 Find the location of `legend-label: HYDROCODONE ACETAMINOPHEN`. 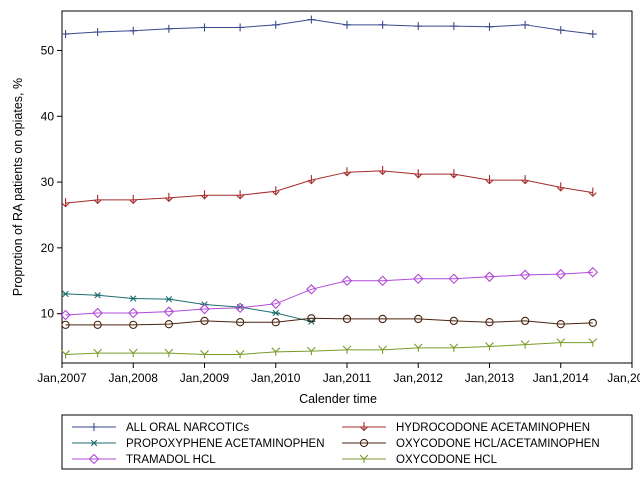

legend-label: HYDROCODONE ACETAMINOPHEN is located at coordinates (493, 428).